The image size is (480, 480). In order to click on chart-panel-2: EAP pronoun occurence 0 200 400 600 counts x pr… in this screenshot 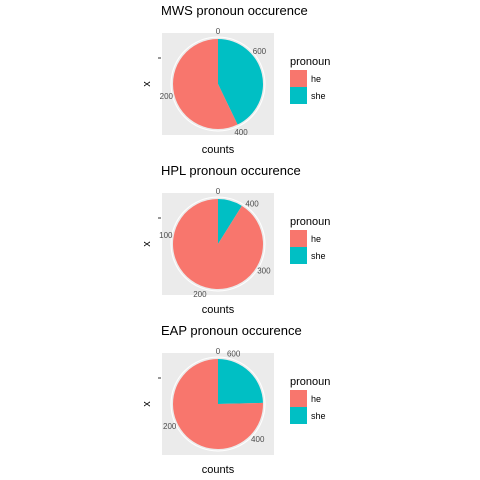, I will do `click(235, 399)`.